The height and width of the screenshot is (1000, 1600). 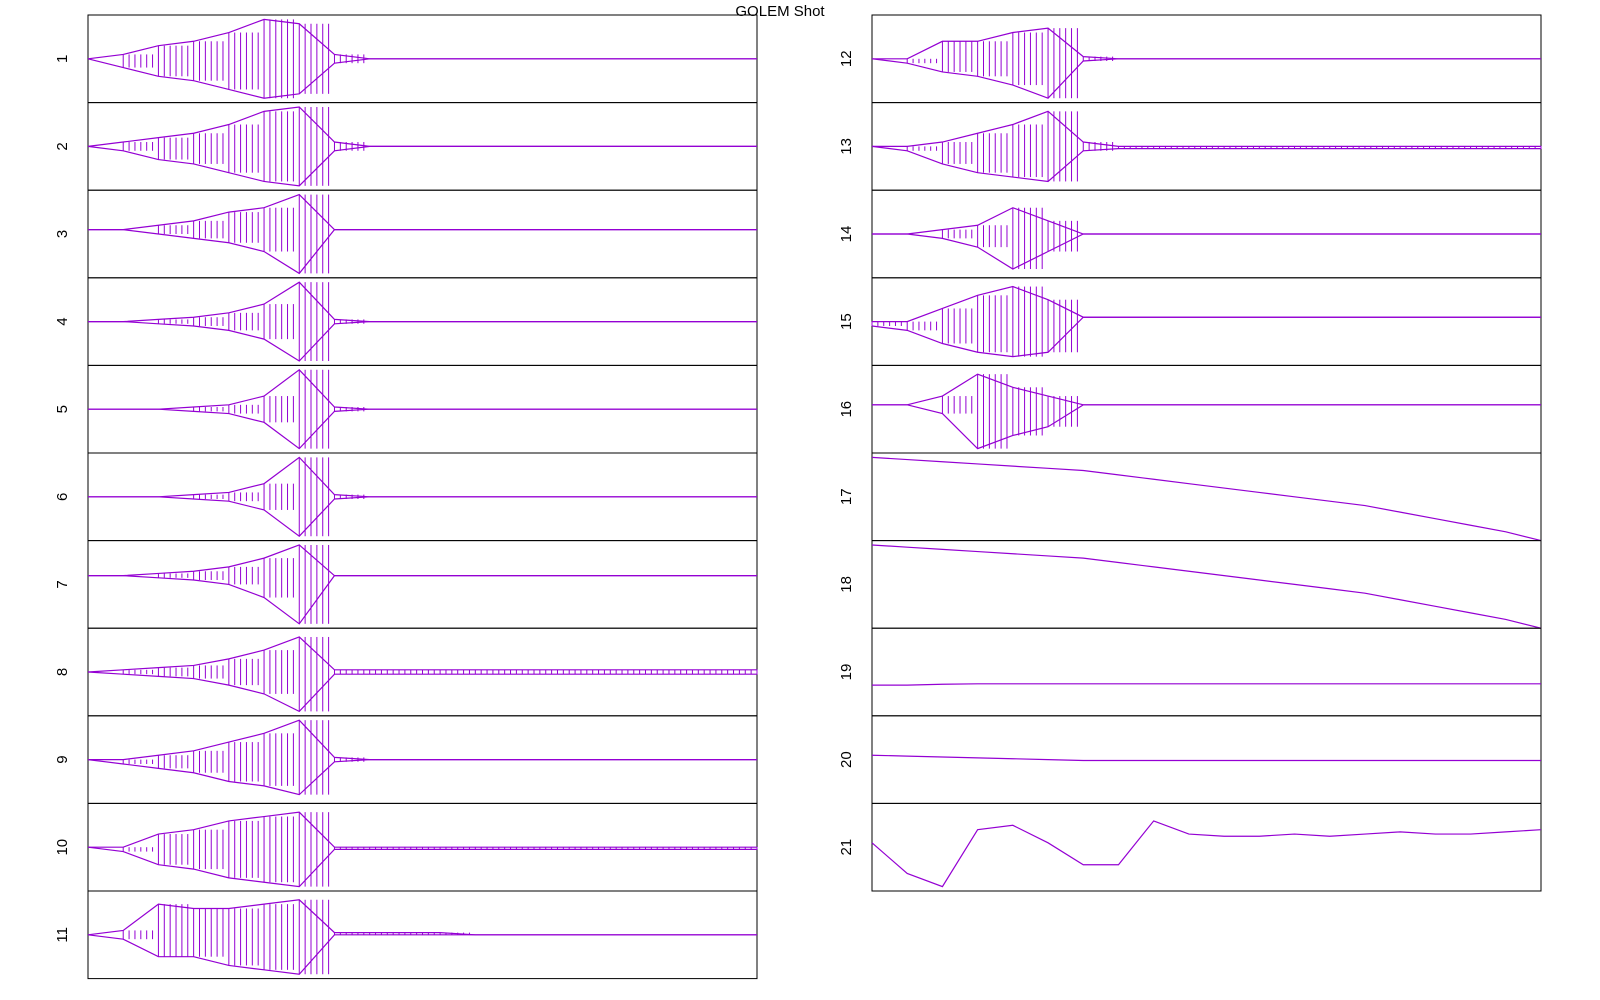 I want to click on chart-title: GOLEM Shot, so click(x=780, y=11).